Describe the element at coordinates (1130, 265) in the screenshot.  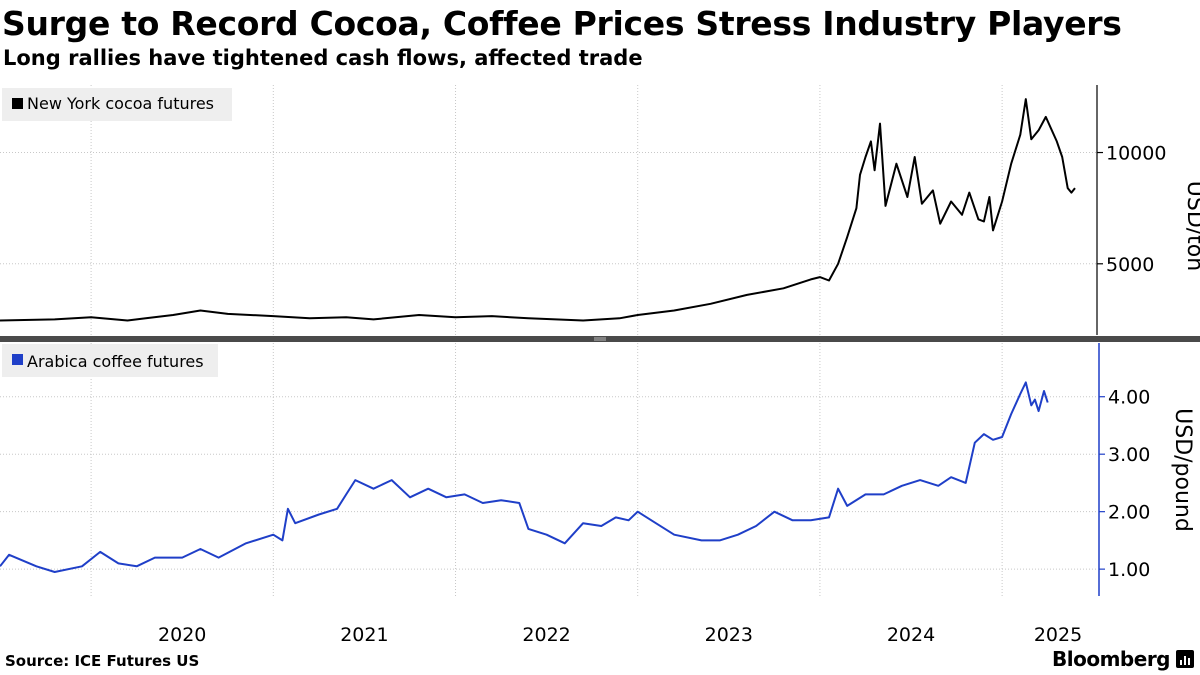
I see `y-tick-label: 5000` at that location.